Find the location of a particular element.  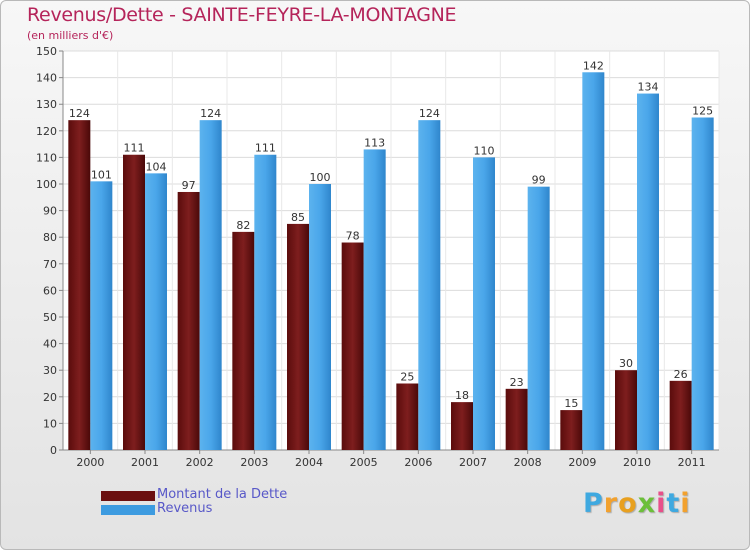

legend-swatch-revenus is located at coordinates (128, 510).